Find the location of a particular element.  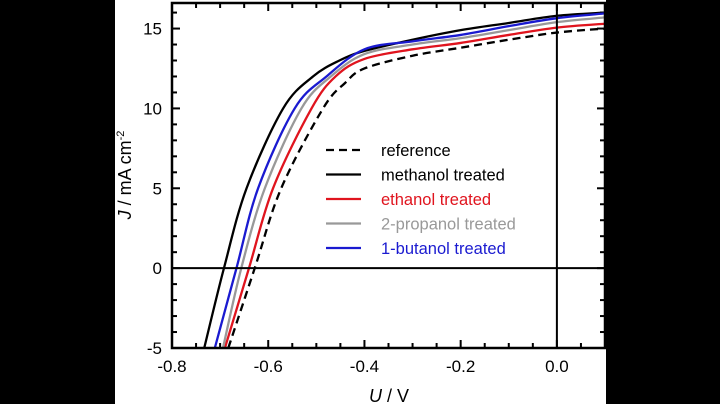

legend-label: 2-propanol treated is located at coordinates (448, 225).